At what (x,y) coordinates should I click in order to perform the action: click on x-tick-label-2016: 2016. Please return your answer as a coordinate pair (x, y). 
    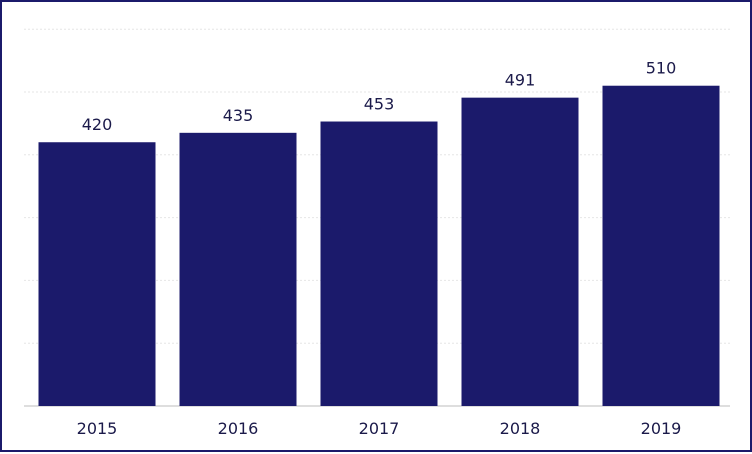
    Looking at the image, I should click on (238, 428).